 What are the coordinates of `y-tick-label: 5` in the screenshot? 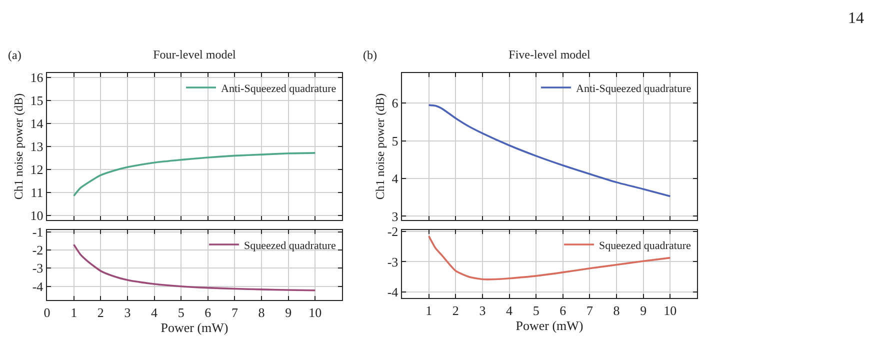 It's located at (395, 140).